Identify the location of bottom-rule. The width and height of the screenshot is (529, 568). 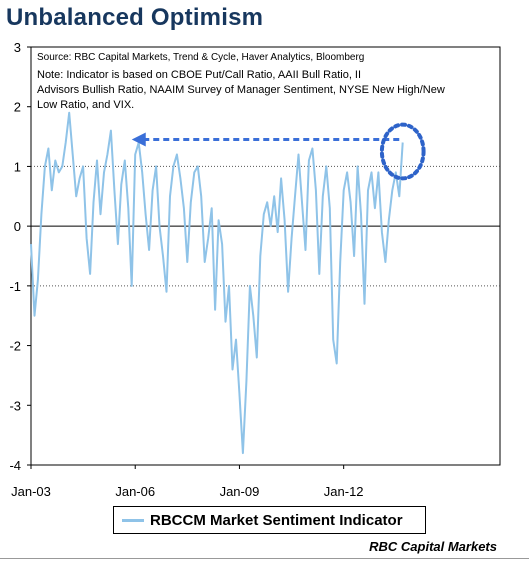
(264, 558).